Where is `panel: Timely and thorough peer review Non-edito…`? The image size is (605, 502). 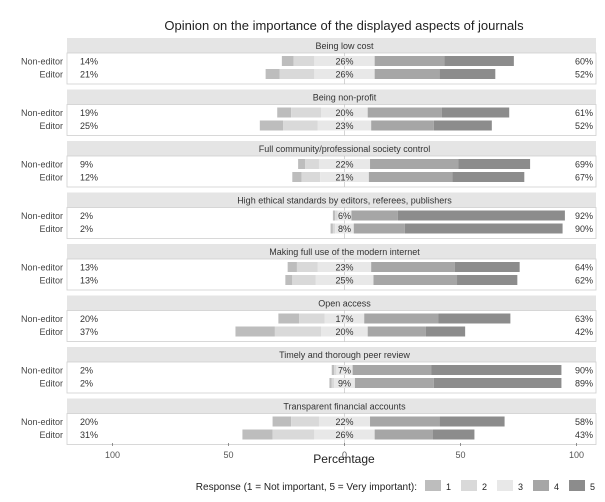
panel: Timely and thorough peer review Non-edito… is located at coordinates (309, 370).